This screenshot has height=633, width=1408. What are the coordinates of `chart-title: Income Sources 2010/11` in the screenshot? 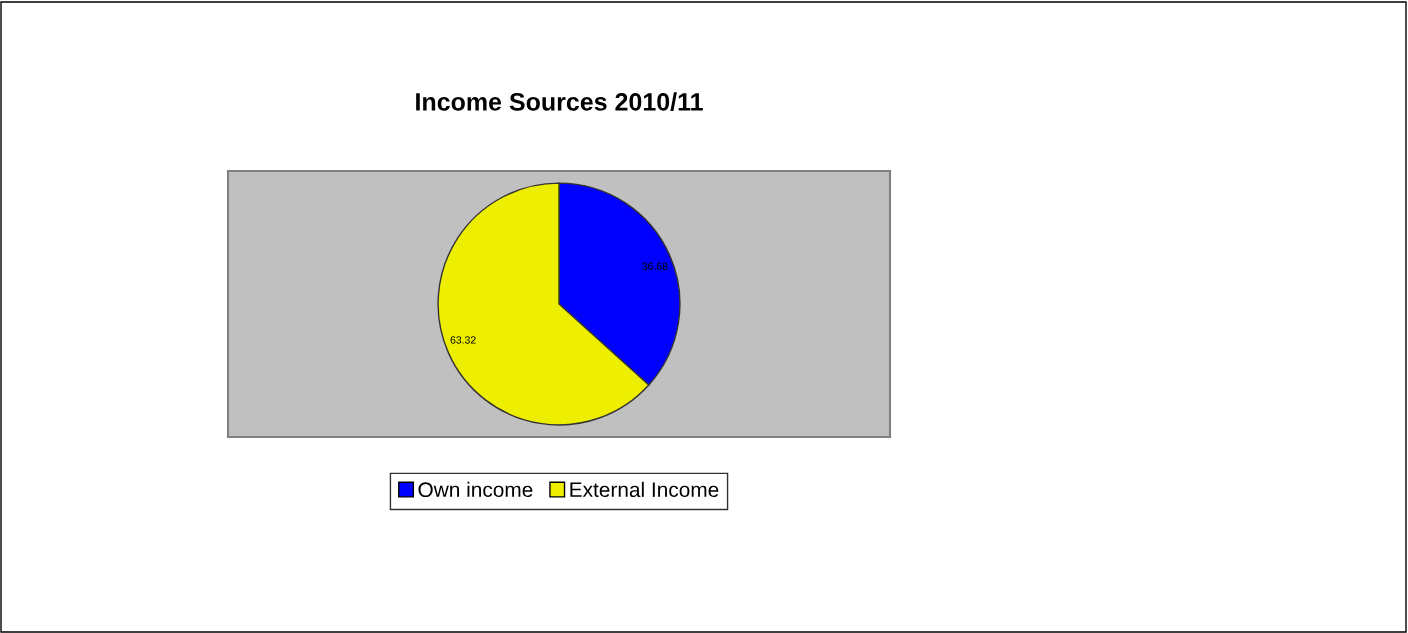 It's located at (559, 101).